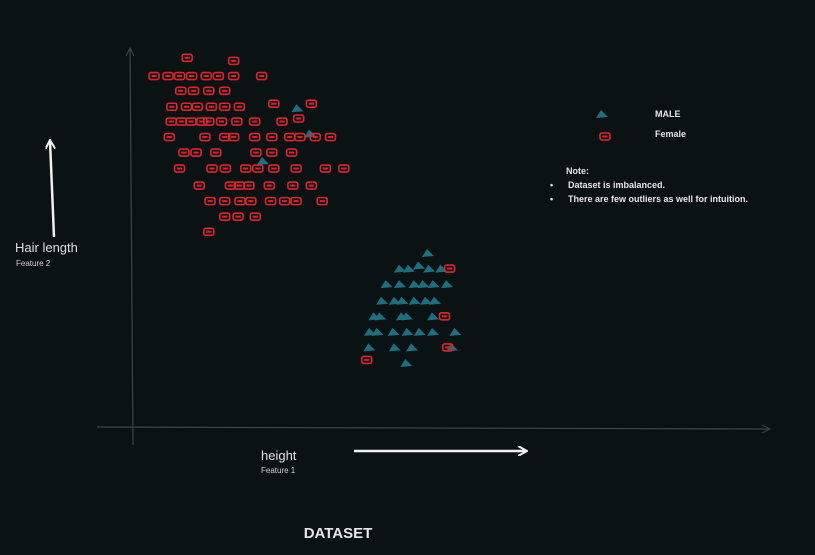  I want to click on y-axis, so click(131, 246).